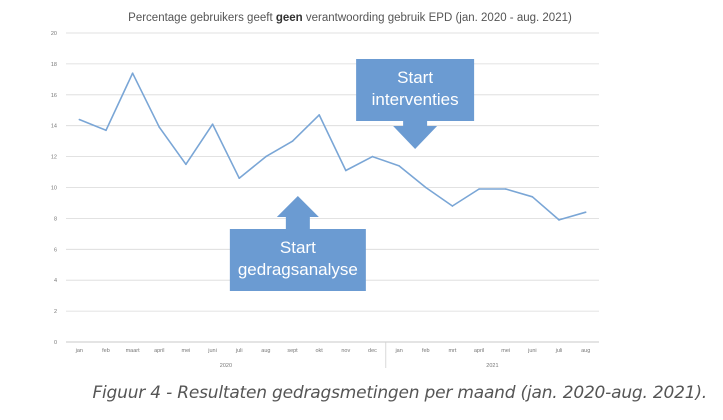 Image resolution: width=723 pixels, height=420 pixels. I want to click on y-tick-label: 6, so click(55, 250).